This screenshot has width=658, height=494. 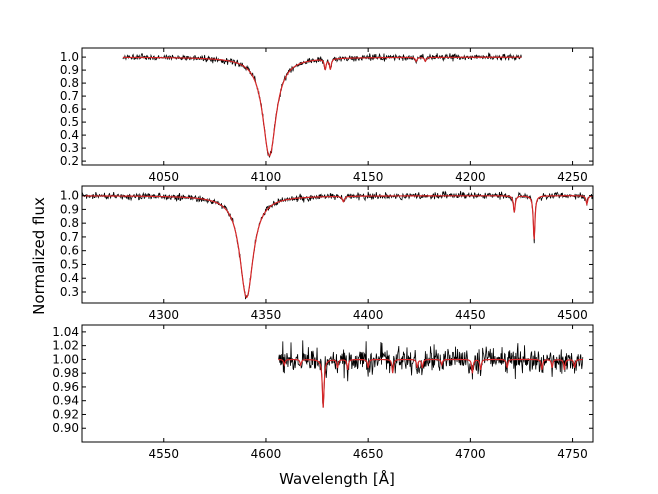 I want to click on x-tick-label: 4150, so click(x=368, y=177).